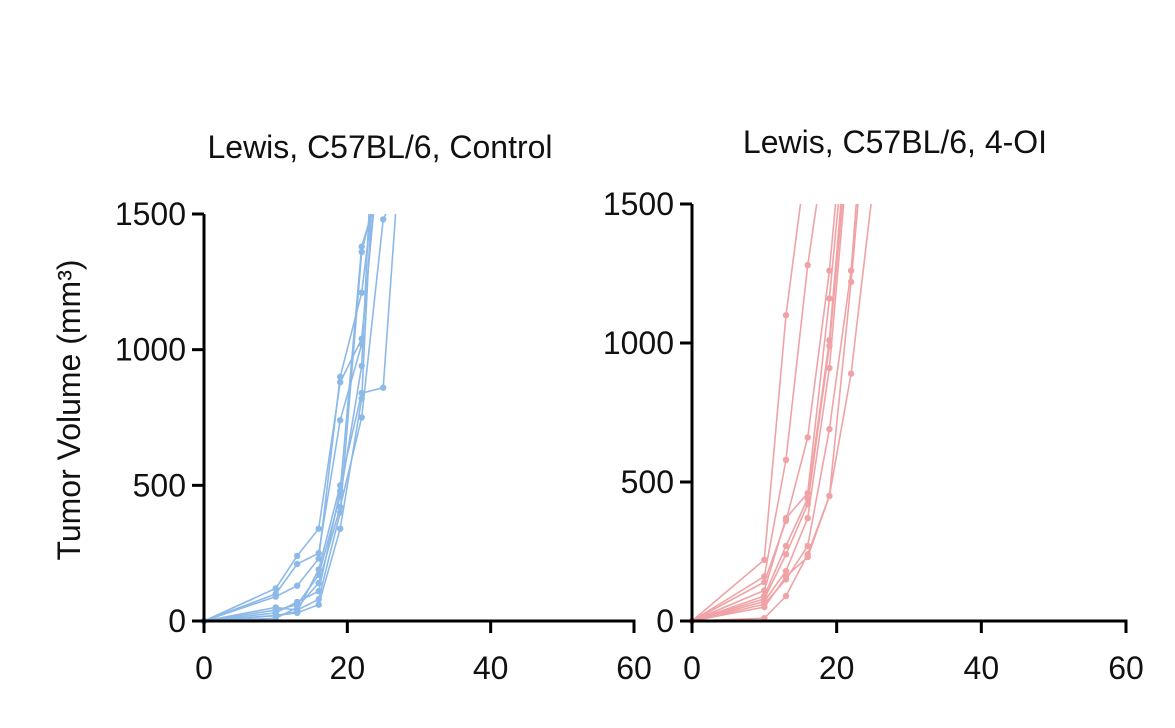 The width and height of the screenshot is (1175, 728). What do you see at coordinates (982, 668) in the screenshot?
I see `4oi-x-tick-label-40: 40` at bounding box center [982, 668].